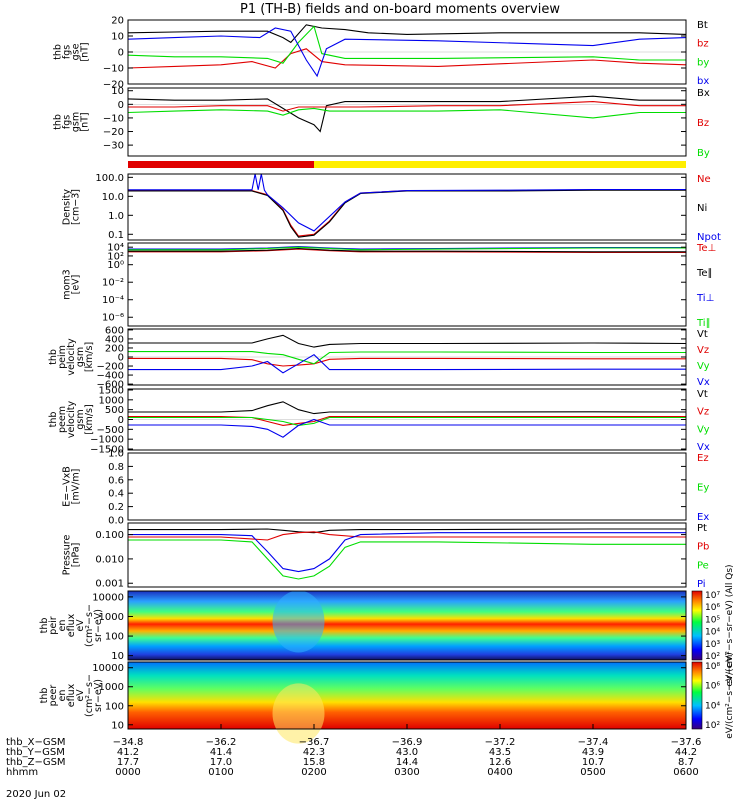 Image resolution: width=750 pixels, height=800 pixels. I want to click on y-axis-label: [nT], so click(85, 51).